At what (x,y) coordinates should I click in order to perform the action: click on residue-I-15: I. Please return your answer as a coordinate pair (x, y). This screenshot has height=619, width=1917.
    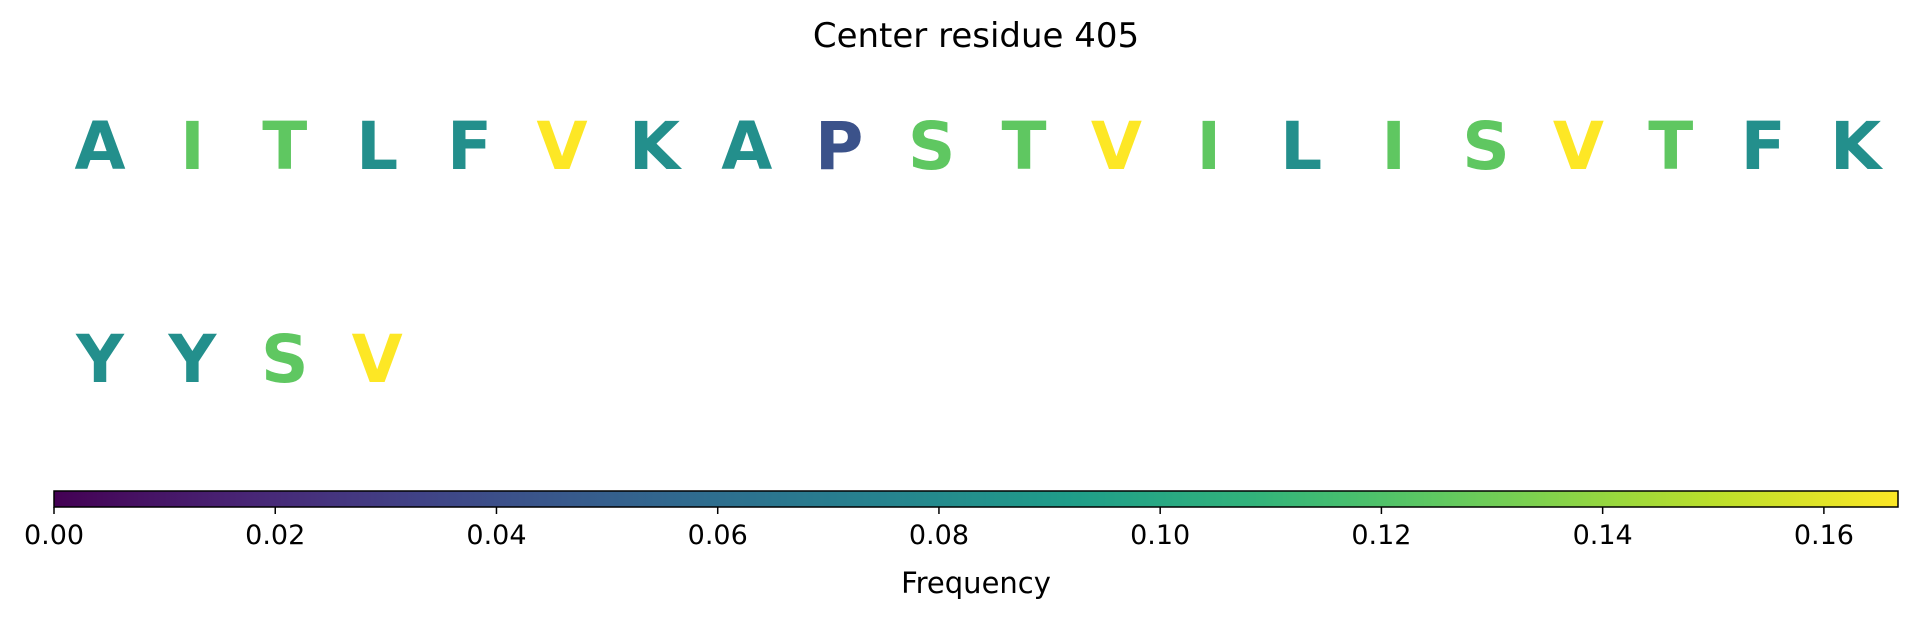
    Looking at the image, I should click on (1393, 146).